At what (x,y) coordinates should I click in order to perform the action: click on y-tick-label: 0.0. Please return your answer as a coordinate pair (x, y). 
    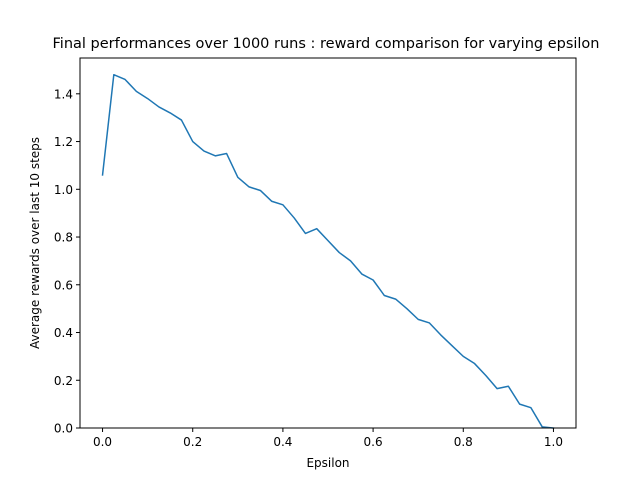
    Looking at the image, I should click on (63, 429).